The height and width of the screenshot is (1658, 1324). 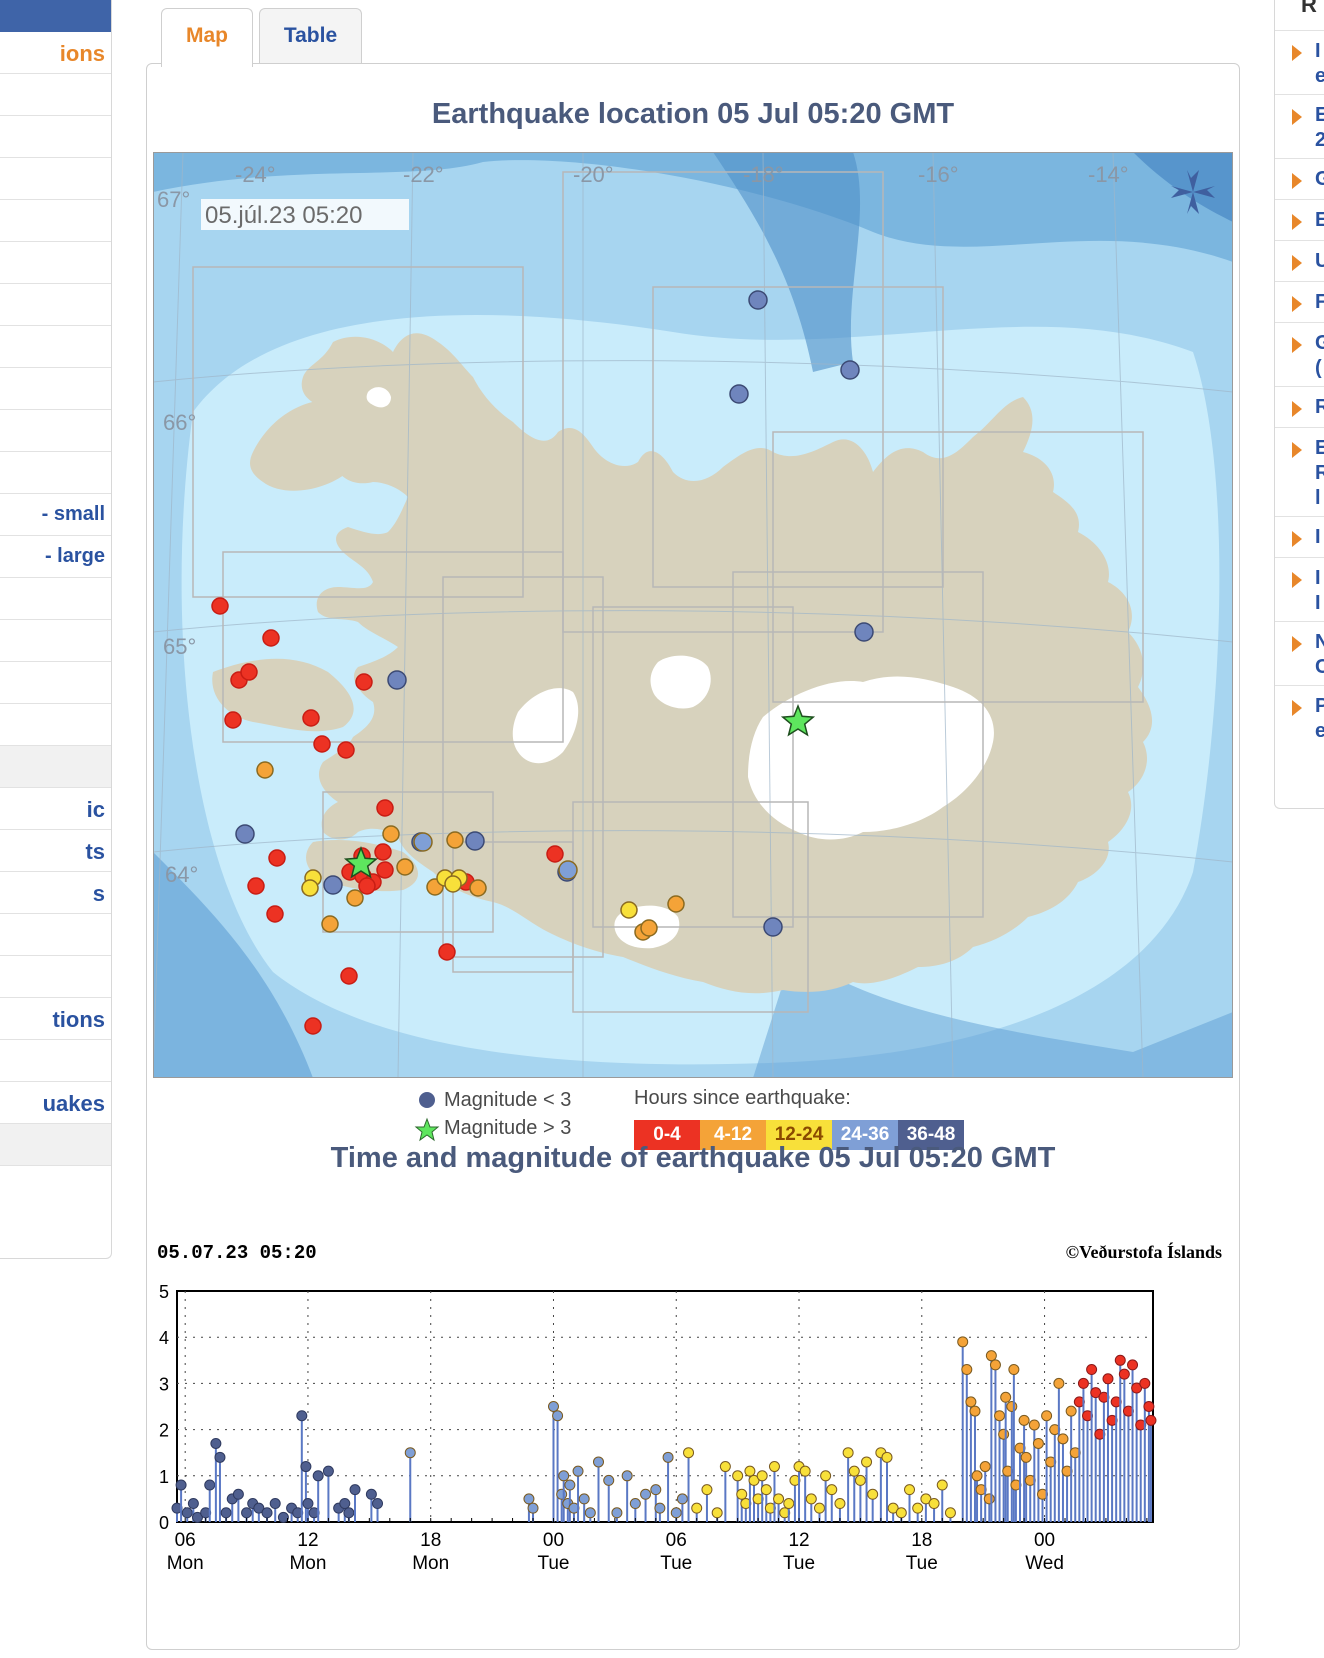 What do you see at coordinates (1299, 406) in the screenshot?
I see `right-sidebar-item: R` at bounding box center [1299, 406].